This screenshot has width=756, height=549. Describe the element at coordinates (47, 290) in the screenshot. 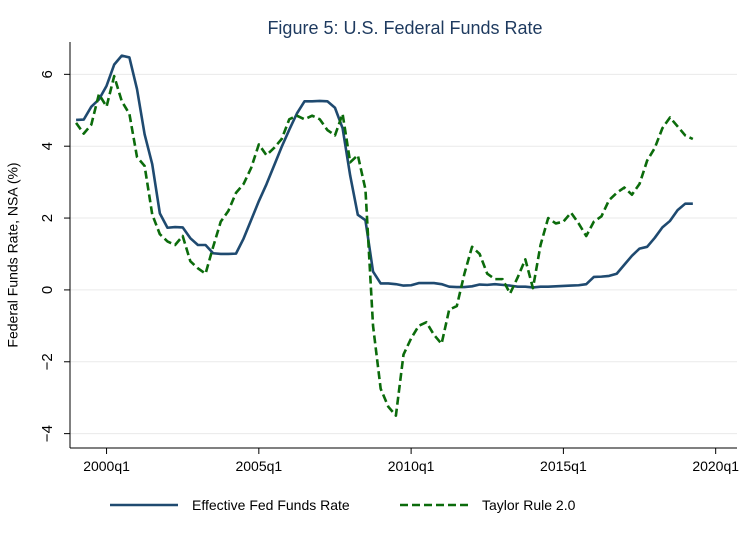

I see `y-tick-label: 0` at that location.